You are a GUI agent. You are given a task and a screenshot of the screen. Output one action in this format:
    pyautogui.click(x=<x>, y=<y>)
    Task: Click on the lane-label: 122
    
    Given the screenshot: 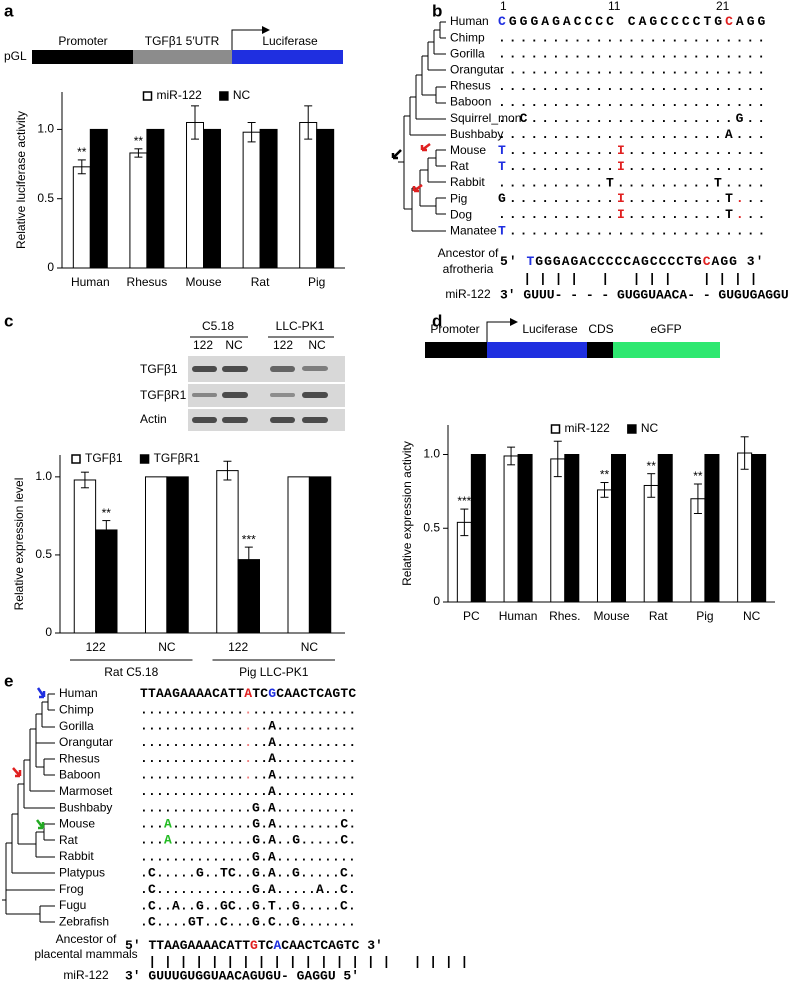 What is the action you would take?
    pyautogui.click(x=203, y=345)
    